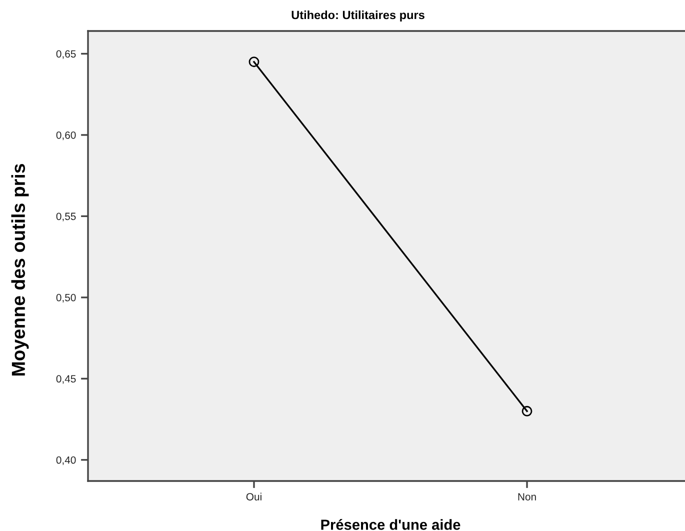  Describe the element at coordinates (358, 16) in the screenshot. I see `chart-title: Utihedo: Utilitaires purs` at that location.